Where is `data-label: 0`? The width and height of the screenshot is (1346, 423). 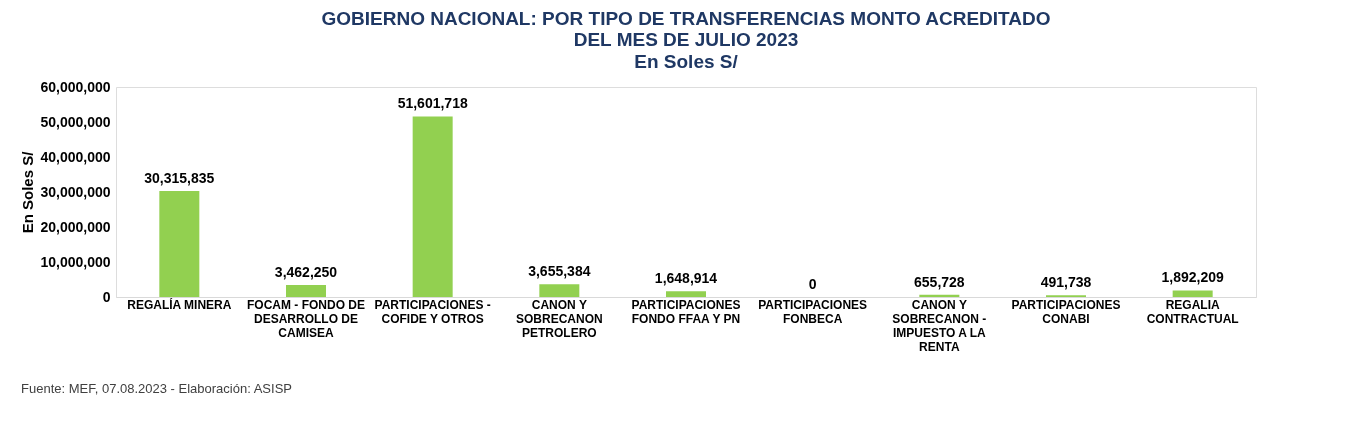
data-label: 0 is located at coordinates (812, 284).